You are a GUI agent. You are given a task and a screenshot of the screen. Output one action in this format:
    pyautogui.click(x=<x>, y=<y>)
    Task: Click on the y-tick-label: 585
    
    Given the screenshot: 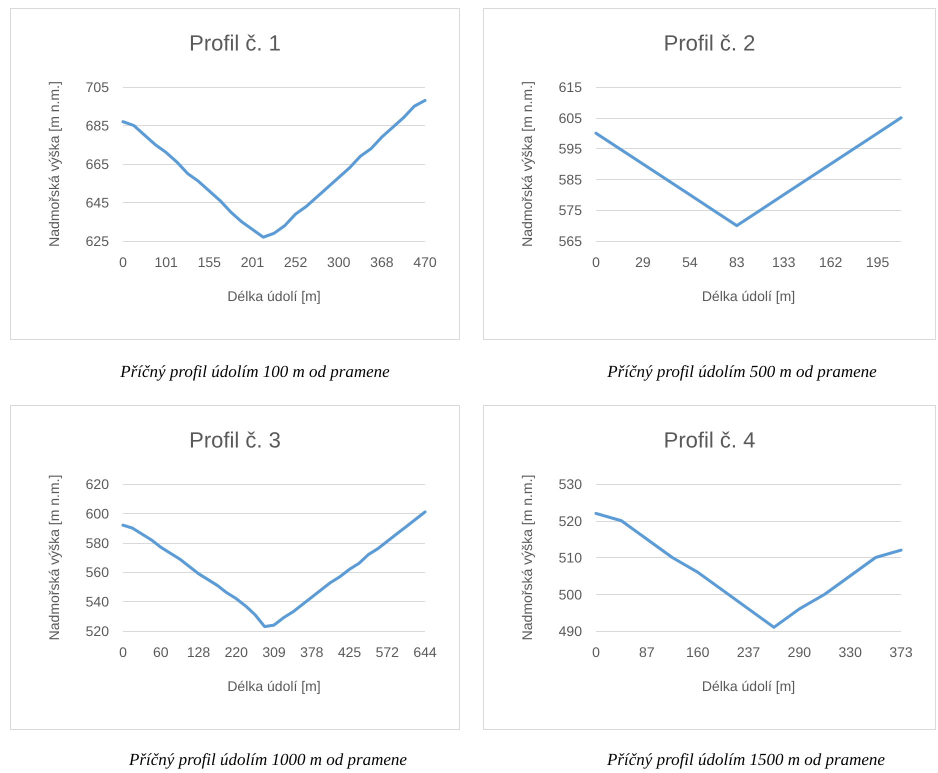 What is the action you would take?
    pyautogui.click(x=570, y=179)
    